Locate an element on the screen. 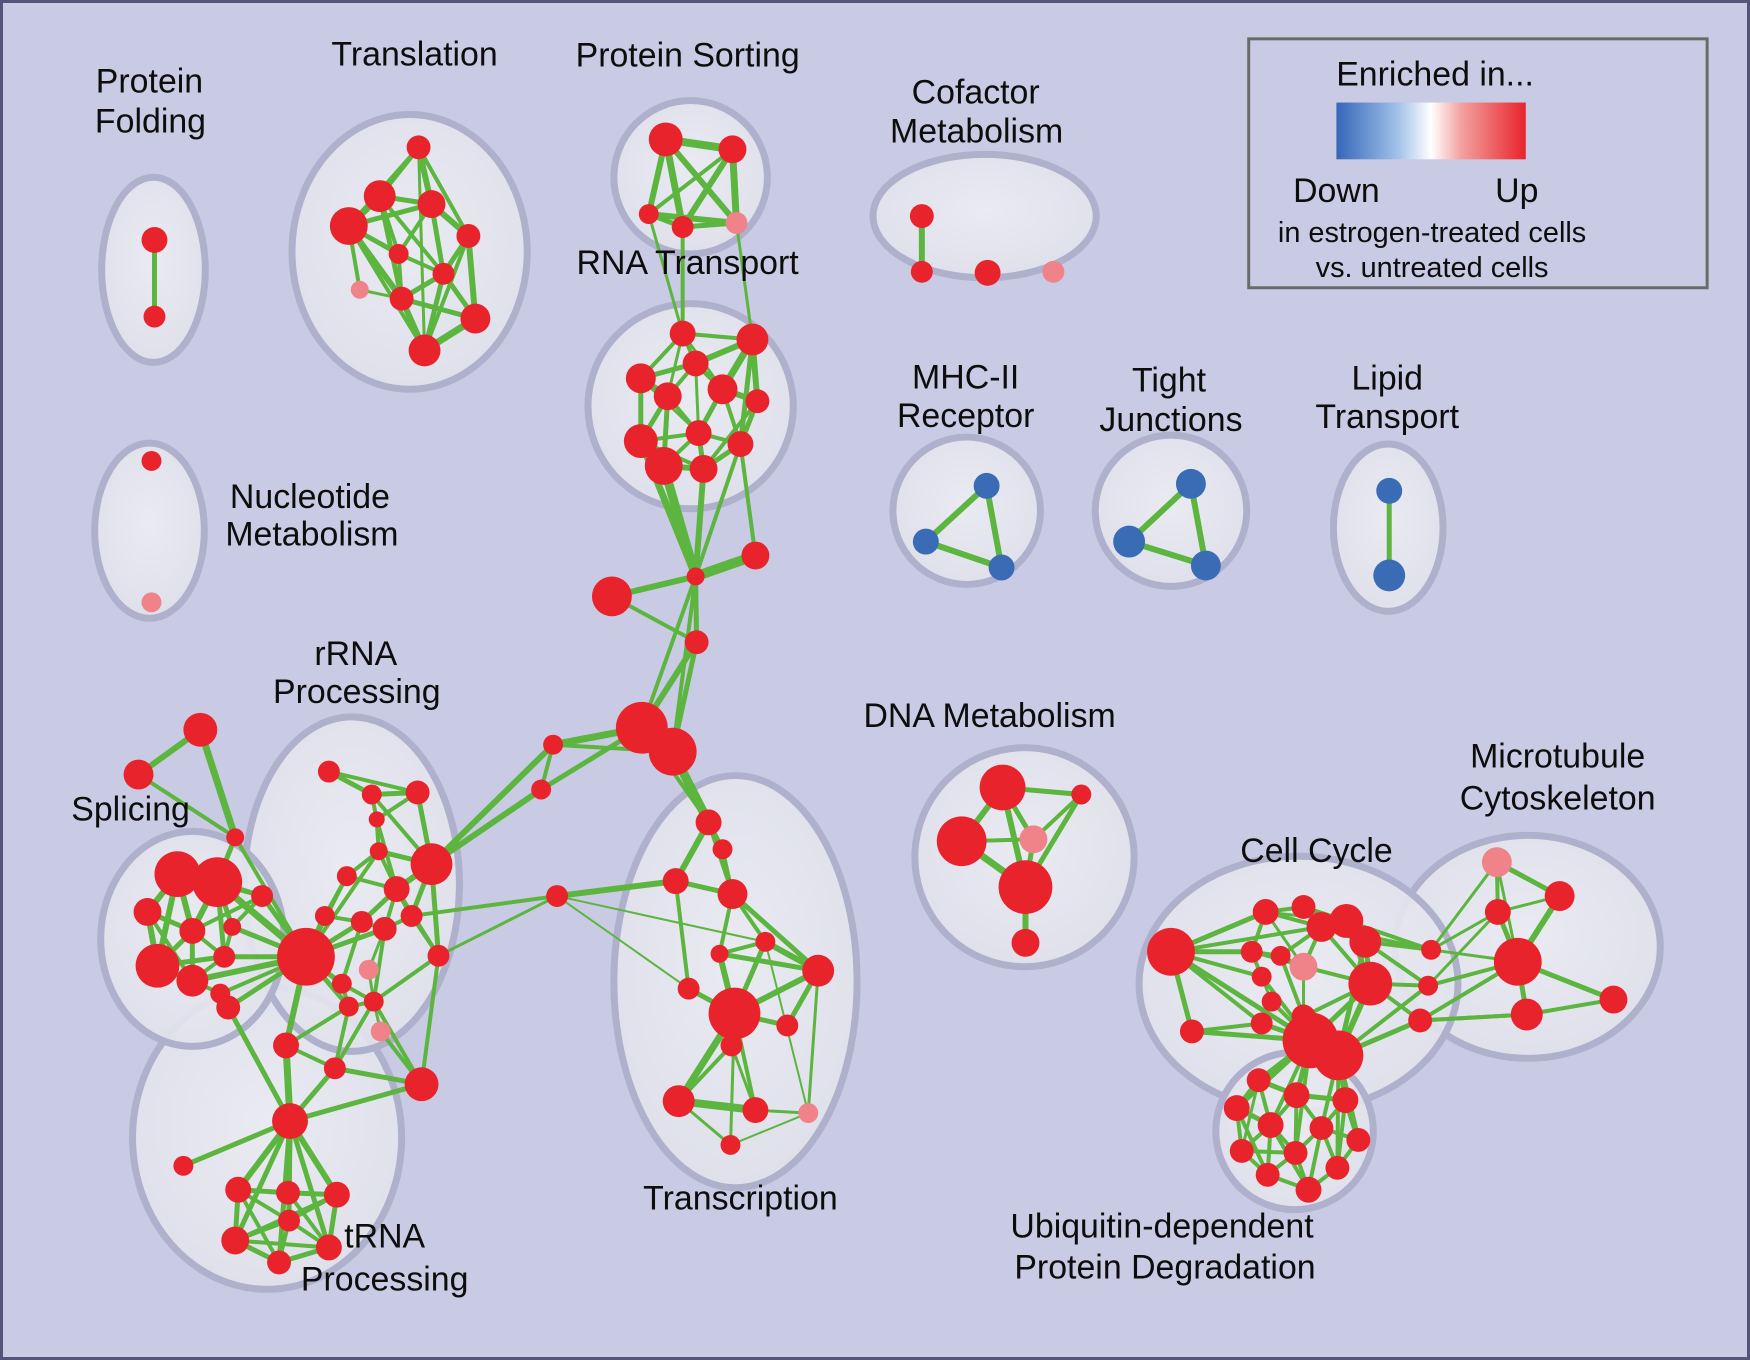 The image size is (1750, 1360). cluster-label: Protein Degradation is located at coordinates (1164, 1267).